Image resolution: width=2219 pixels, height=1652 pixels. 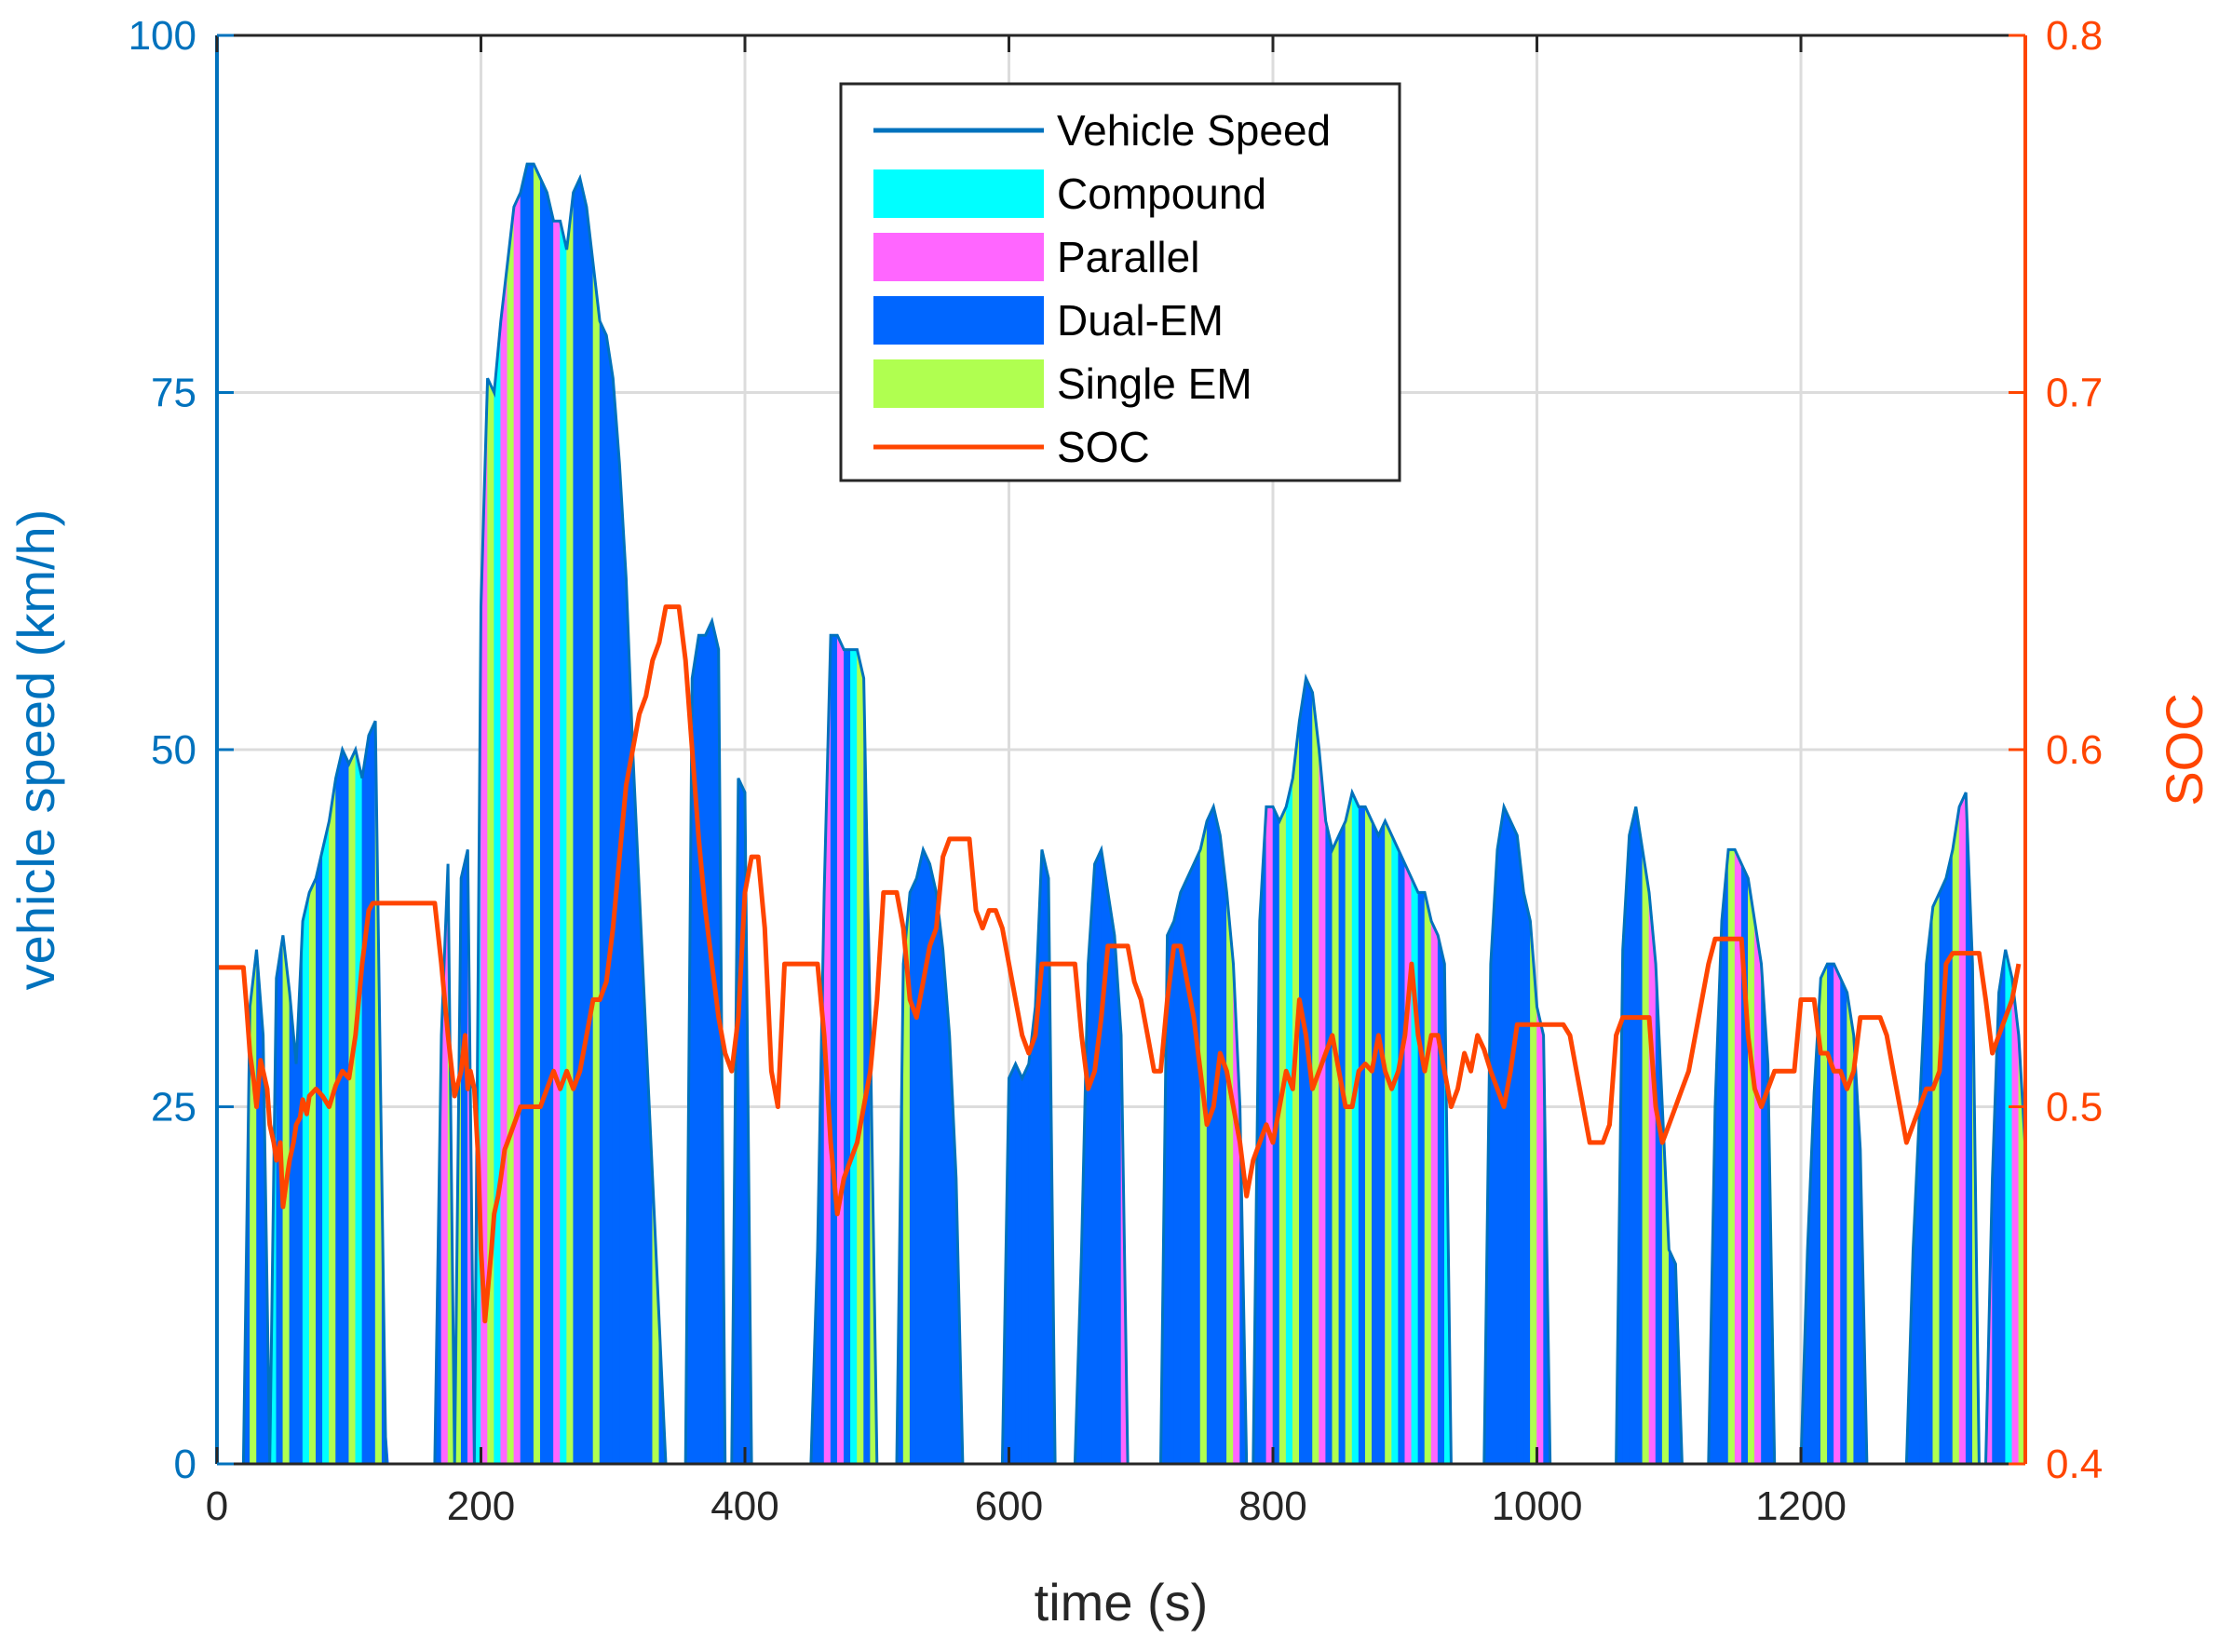 What do you see at coordinates (1194, 130) in the screenshot?
I see `legend-label-vehicle-speed: Vehicle Speed` at bounding box center [1194, 130].